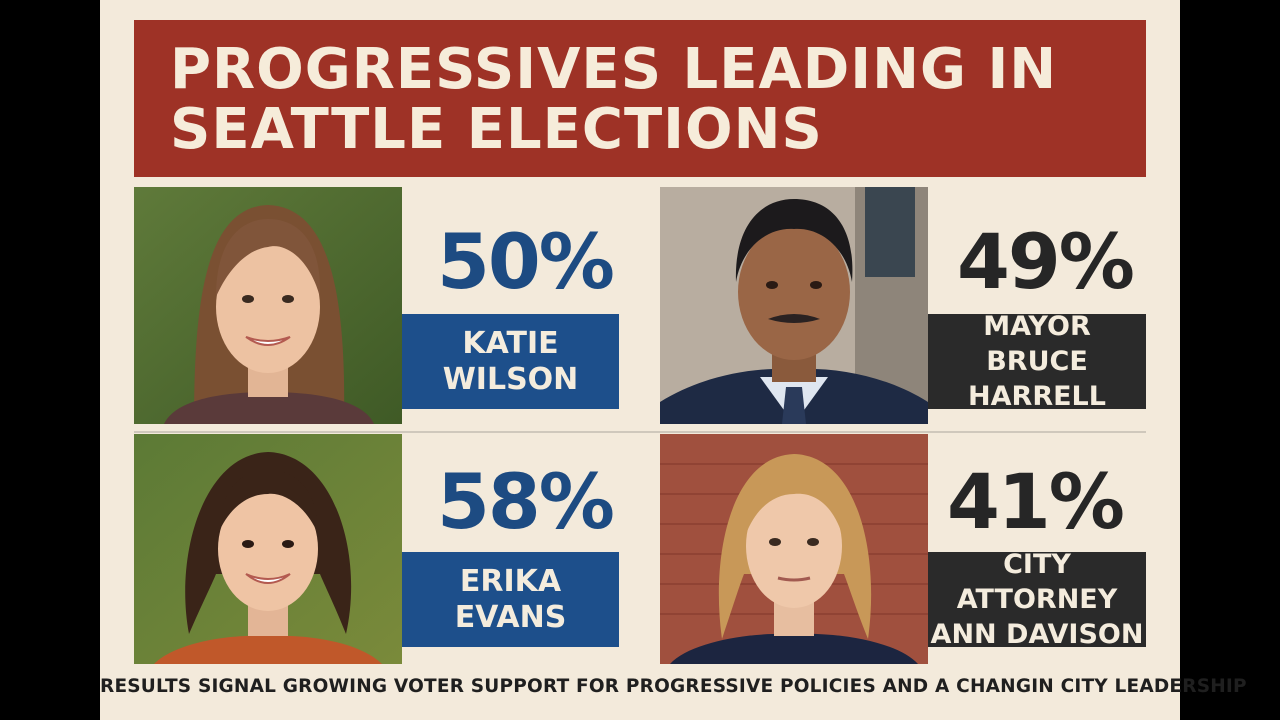 The width and height of the screenshot is (1280, 720). What do you see at coordinates (794, 305) in the screenshot?
I see `candidate-photo-bruce-harrell` at bounding box center [794, 305].